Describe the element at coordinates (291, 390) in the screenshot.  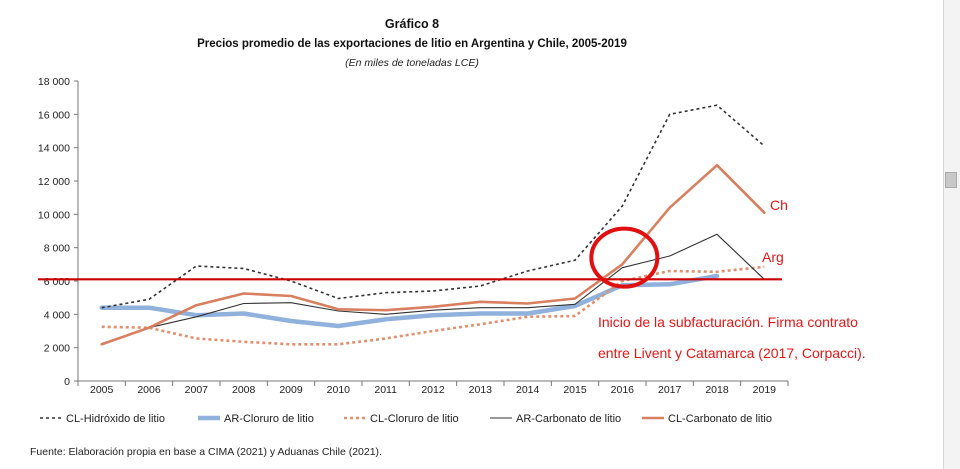
I see `x-tick-label: 2009` at that location.